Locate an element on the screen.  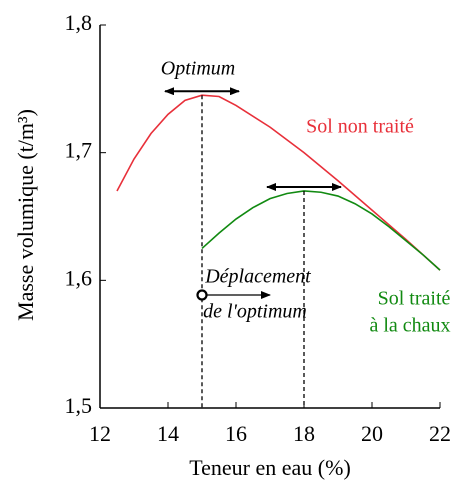
y-tick-label: 1,5 is located at coordinates (79, 405).